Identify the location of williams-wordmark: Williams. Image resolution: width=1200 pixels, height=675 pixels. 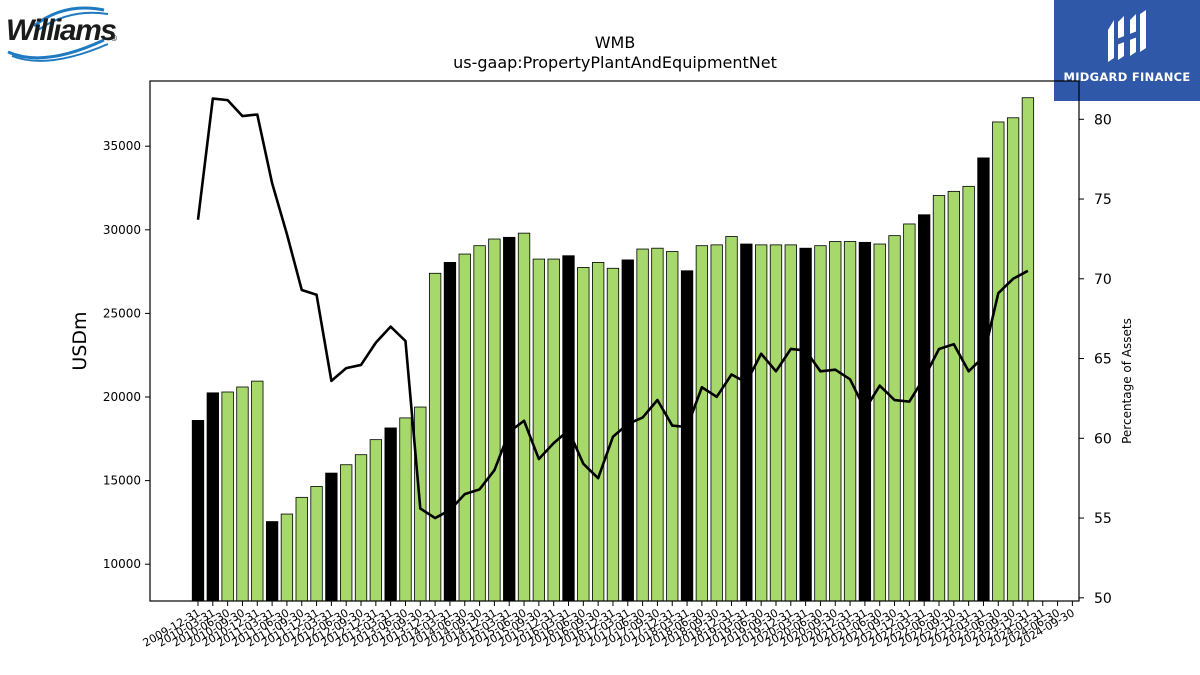
(61, 30).